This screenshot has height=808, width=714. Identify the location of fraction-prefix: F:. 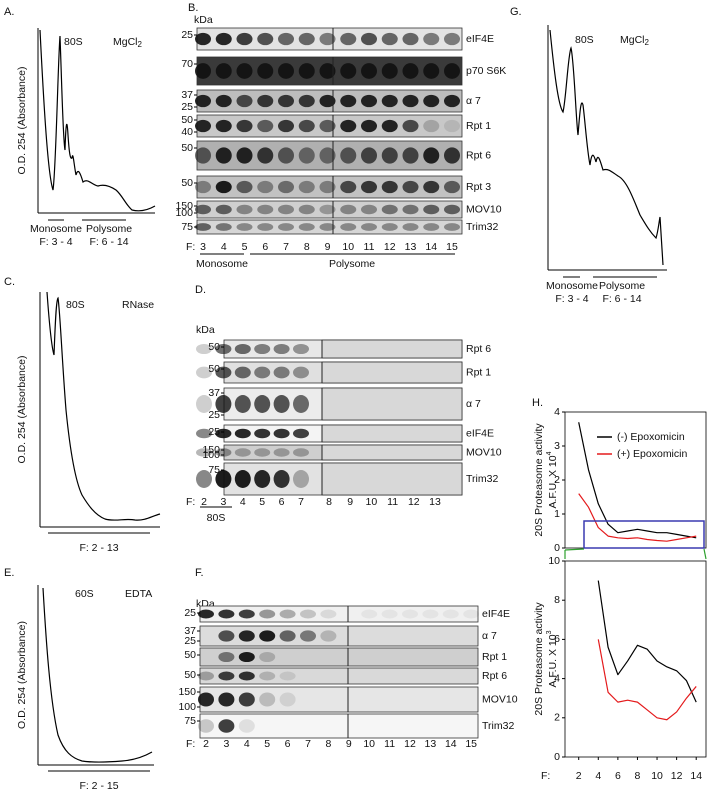
(190, 502).